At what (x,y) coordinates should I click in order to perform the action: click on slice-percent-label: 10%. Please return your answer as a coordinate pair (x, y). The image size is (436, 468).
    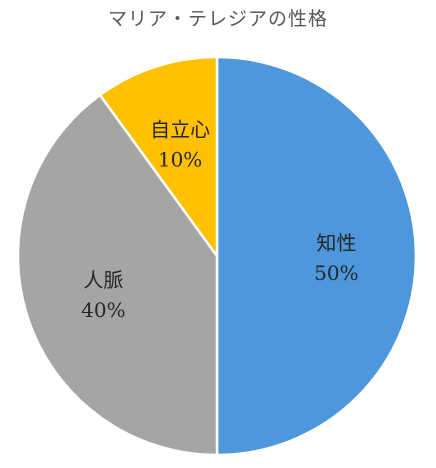
    Looking at the image, I should click on (180, 159).